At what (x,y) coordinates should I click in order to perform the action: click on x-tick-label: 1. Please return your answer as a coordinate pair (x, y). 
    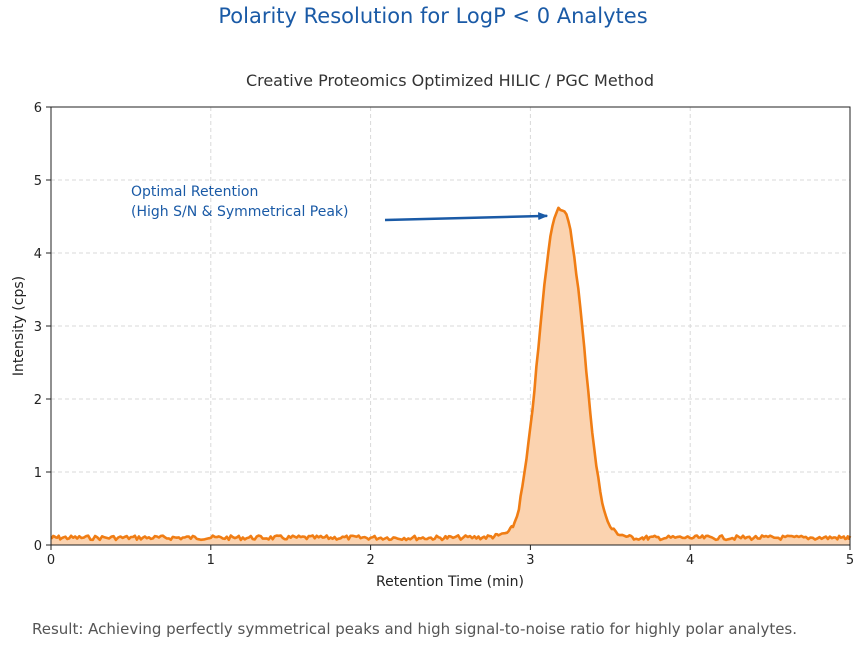
    Looking at the image, I should click on (211, 560).